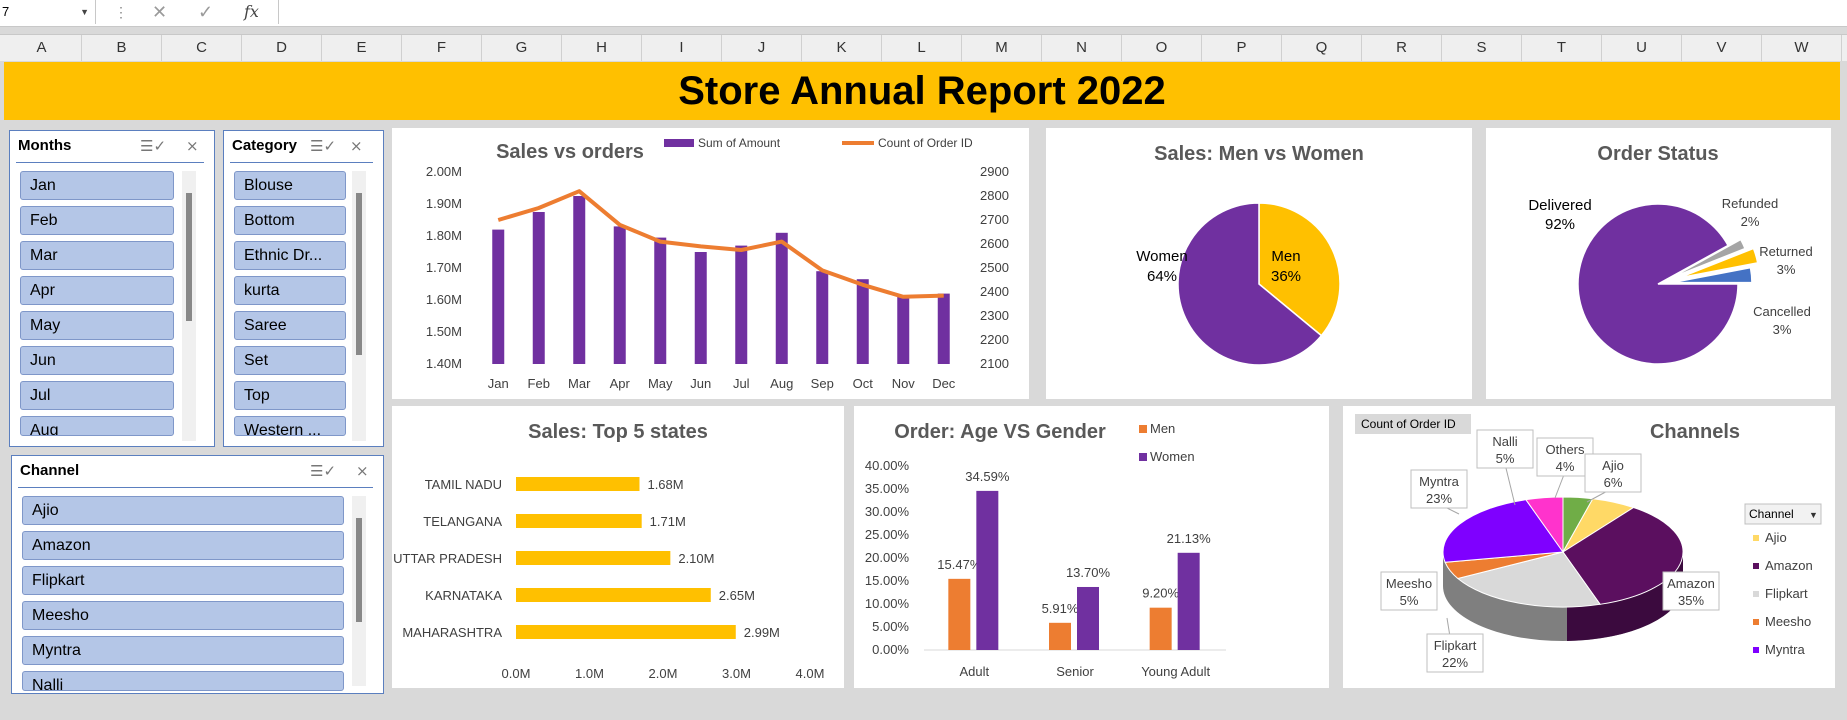 This screenshot has width=1847, height=720. What do you see at coordinates (1642, 48) in the screenshot?
I see `column-header: U` at bounding box center [1642, 48].